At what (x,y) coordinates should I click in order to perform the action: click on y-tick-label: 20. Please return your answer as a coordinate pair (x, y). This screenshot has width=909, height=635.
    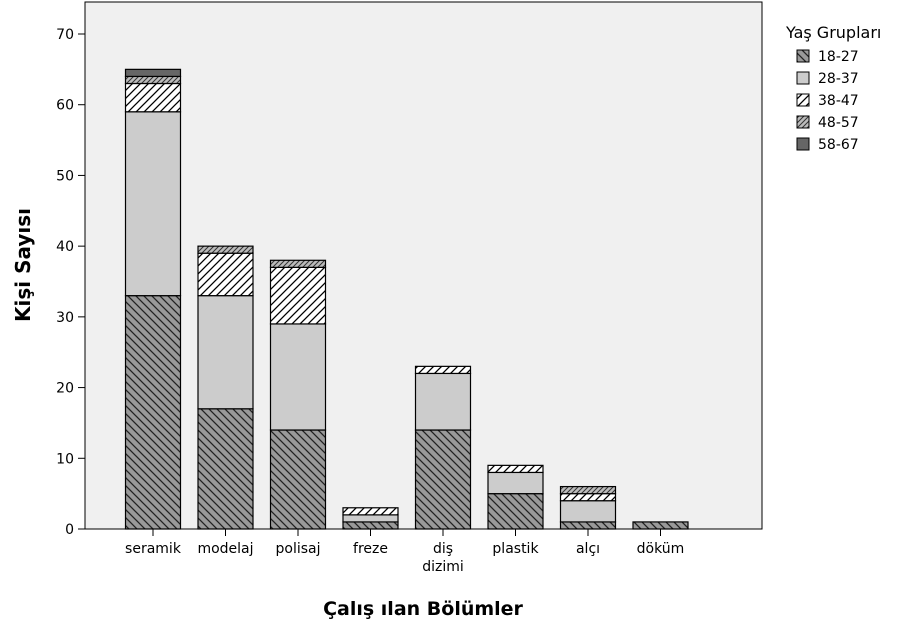
    Looking at the image, I should click on (65, 389).